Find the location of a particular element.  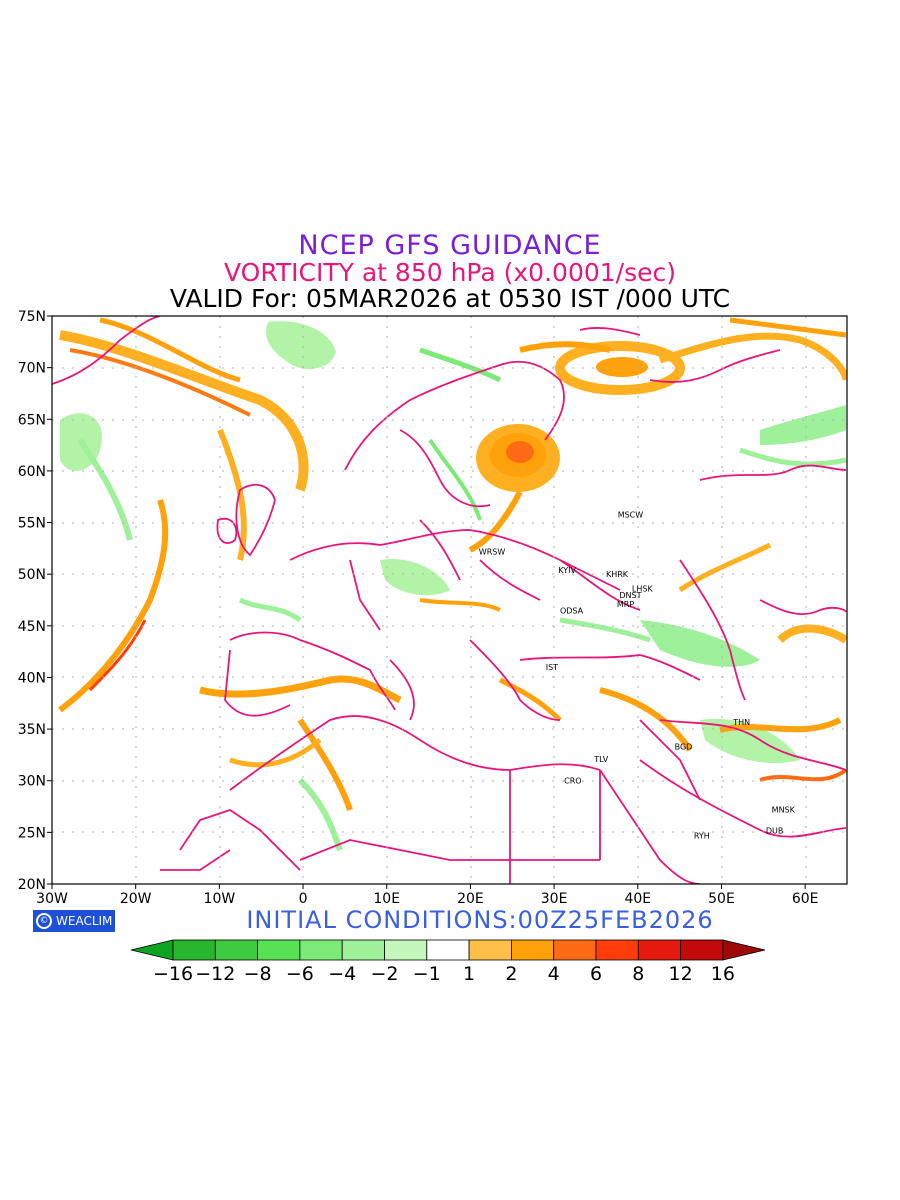

city-label: RYH is located at coordinates (702, 835).